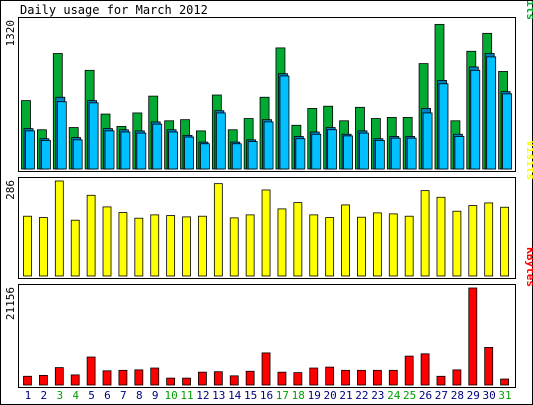  I want to click on x-tick-label: 21, so click(345, 395).